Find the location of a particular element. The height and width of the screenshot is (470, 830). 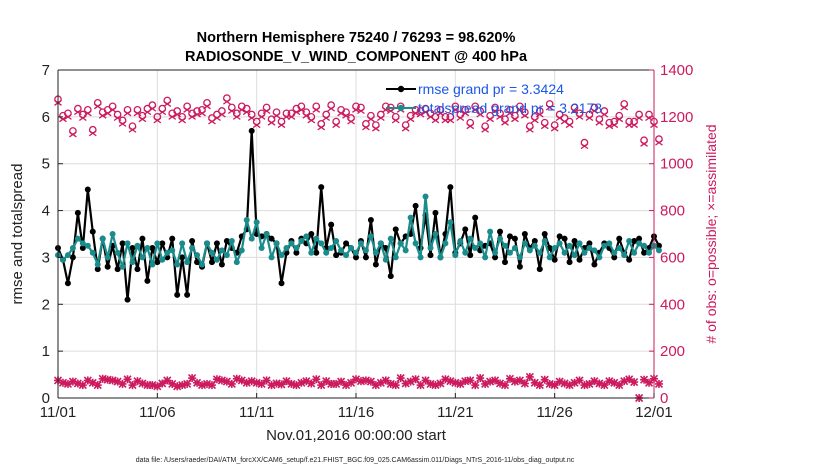

x-tick-label: 11/01 is located at coordinates (58, 412).